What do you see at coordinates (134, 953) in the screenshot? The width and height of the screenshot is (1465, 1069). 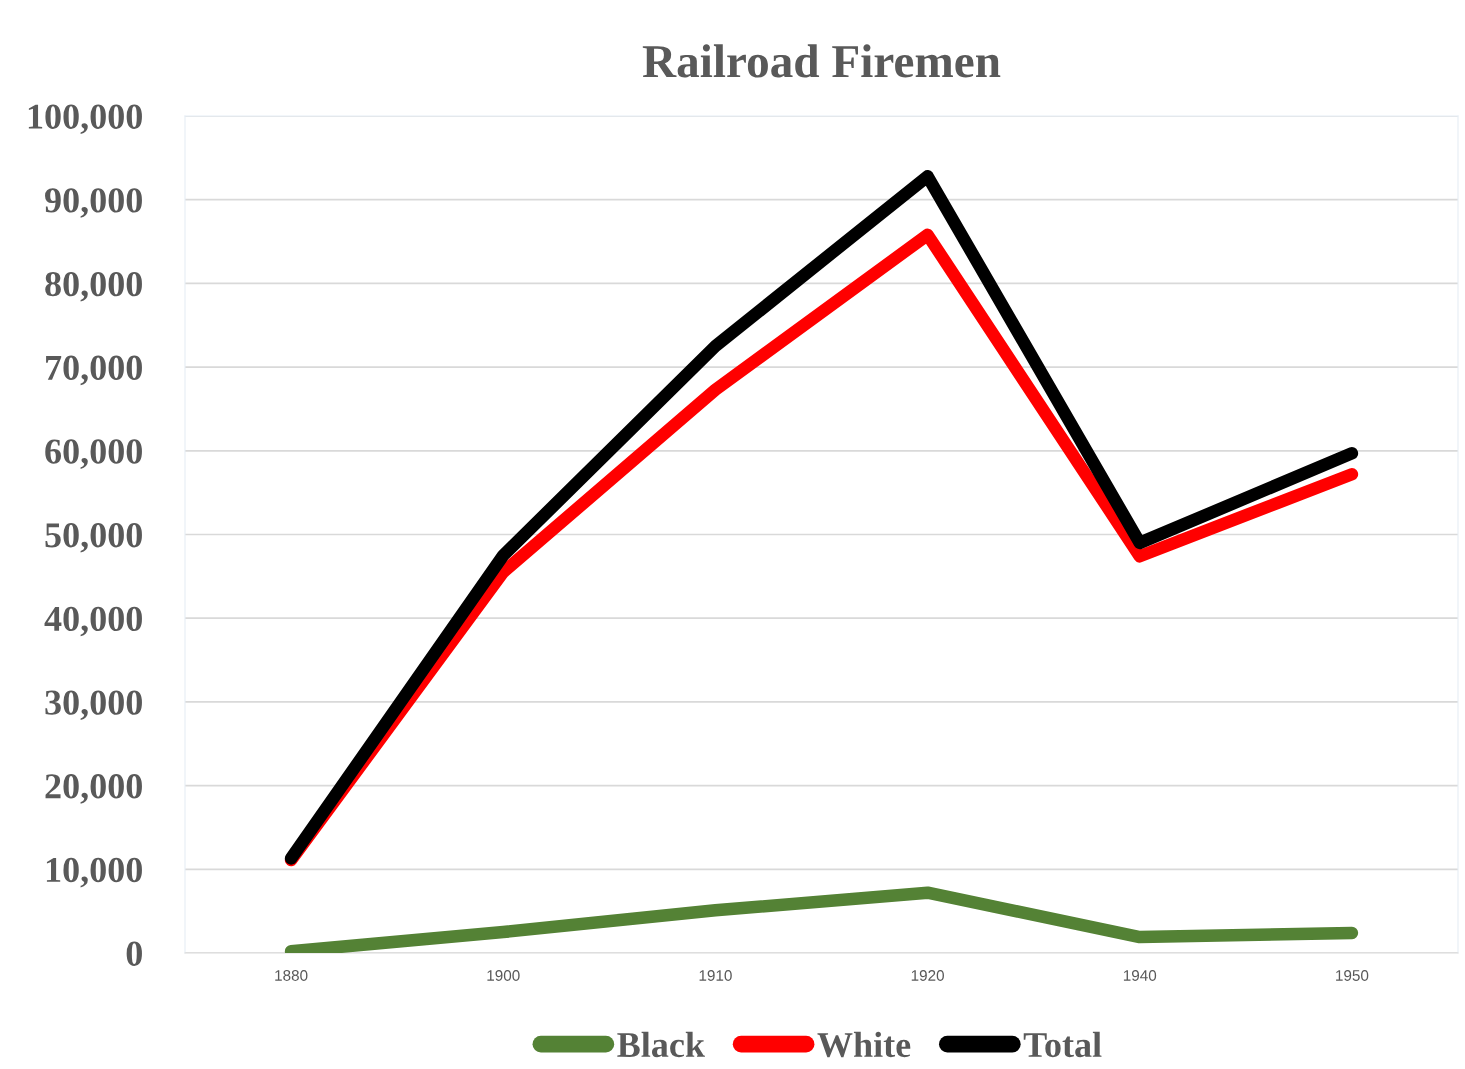 I see `y-tick-label: 0` at bounding box center [134, 953].